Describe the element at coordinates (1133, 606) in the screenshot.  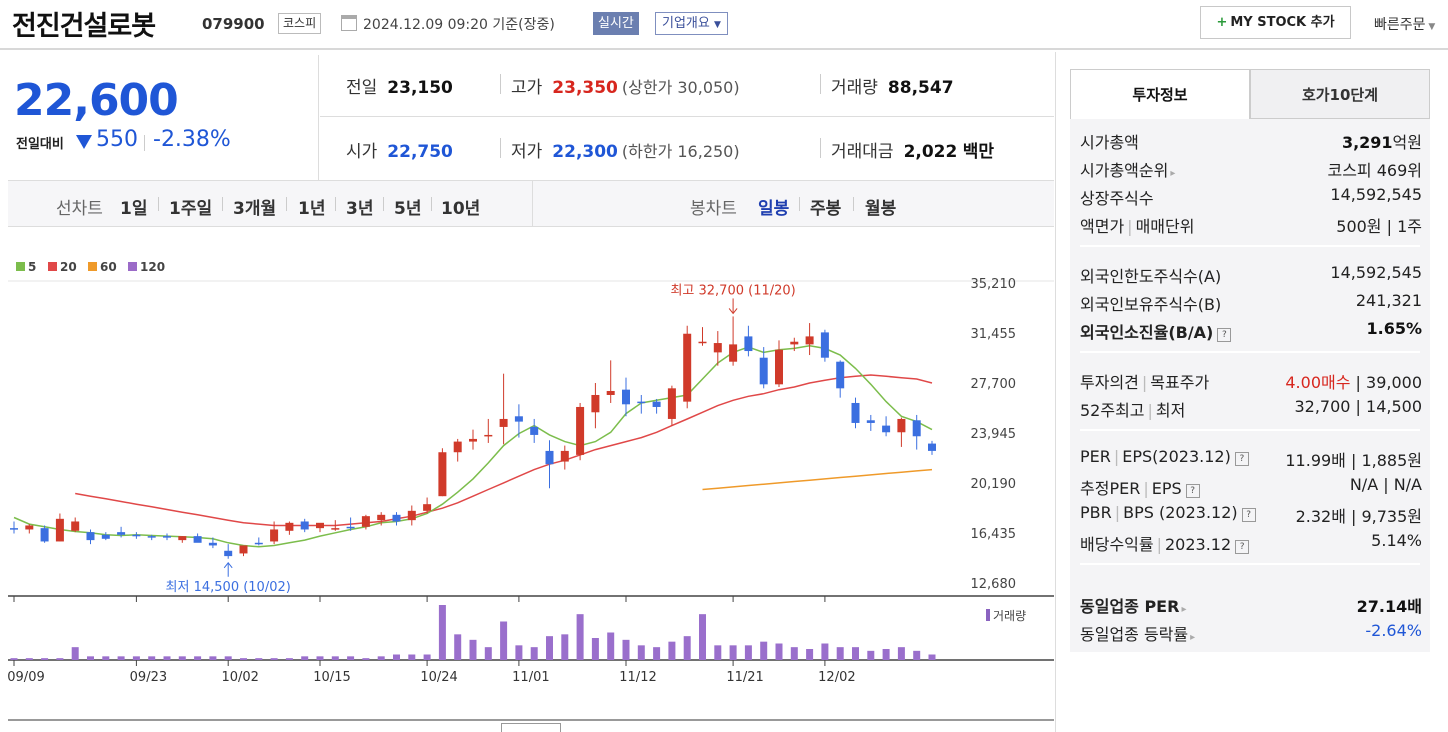
I see `sector-per-label: 동일업종 PER ▸` at that location.